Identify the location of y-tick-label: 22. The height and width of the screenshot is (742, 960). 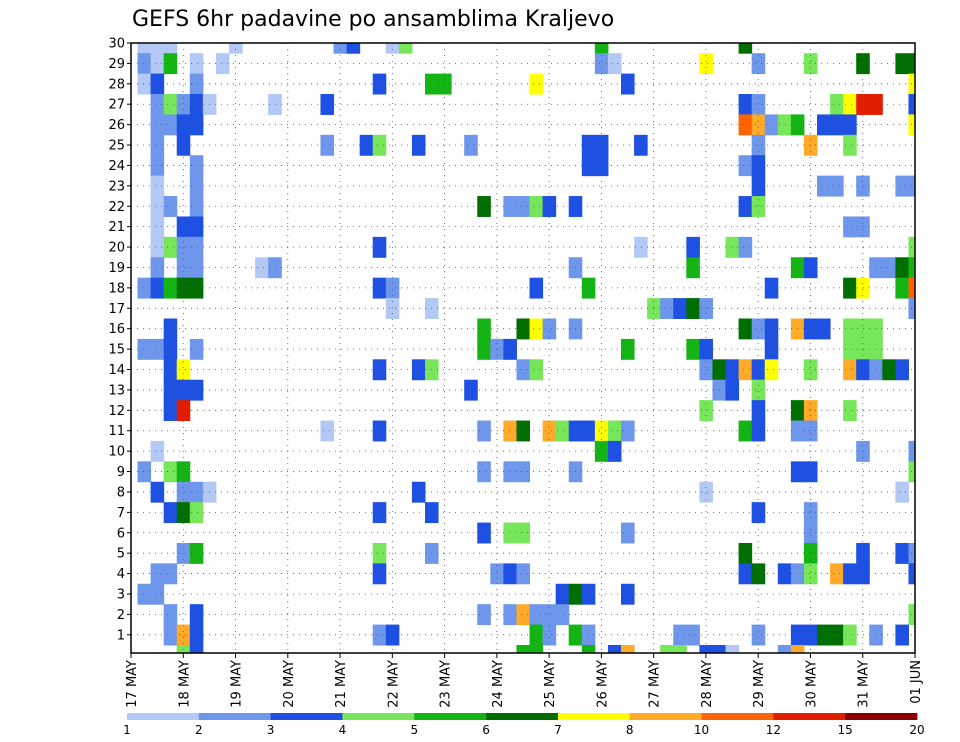
(116, 207).